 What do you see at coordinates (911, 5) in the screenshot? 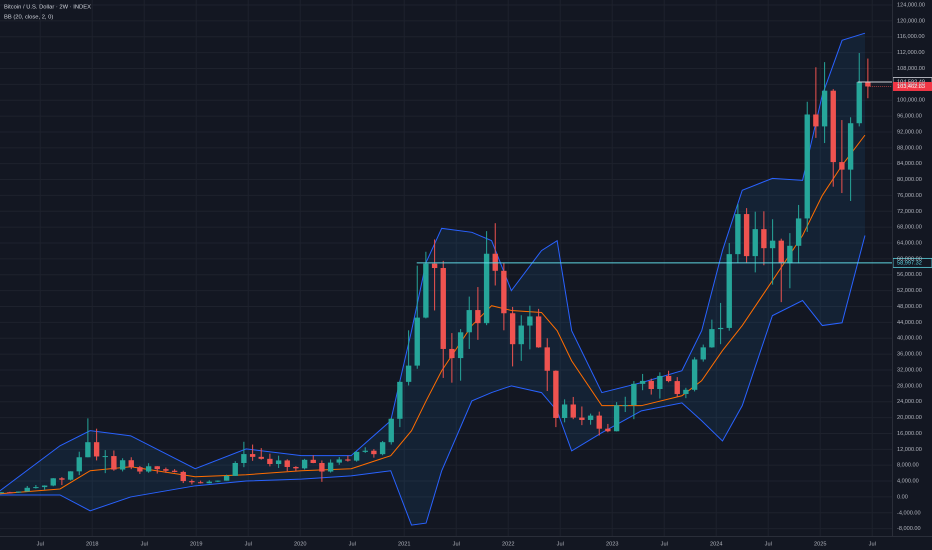
I see `y-tick-label: 124,000.00` at bounding box center [911, 5].